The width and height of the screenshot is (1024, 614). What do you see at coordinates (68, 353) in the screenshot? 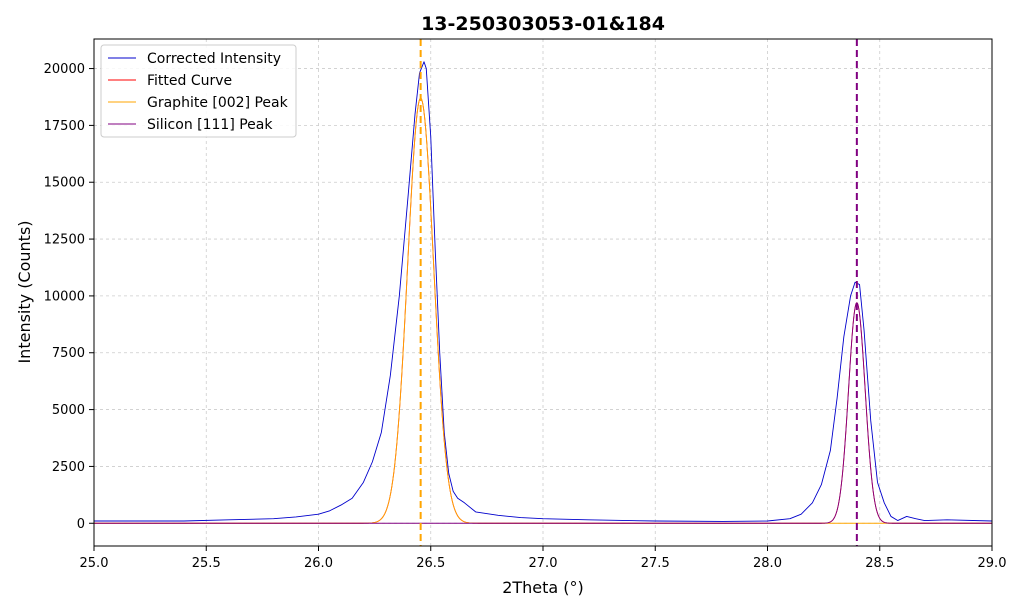
I see `y-tick-label: 7500` at bounding box center [68, 353].